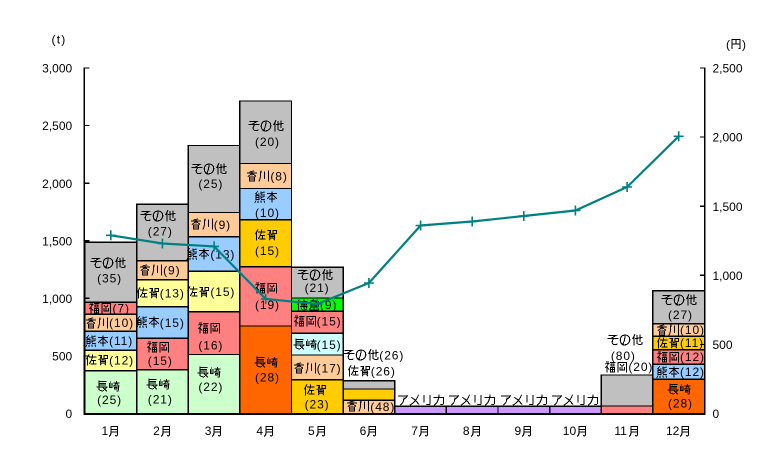  Describe the element at coordinates (570, 431) in the screenshot. I see `svg-text: 10` at that location.